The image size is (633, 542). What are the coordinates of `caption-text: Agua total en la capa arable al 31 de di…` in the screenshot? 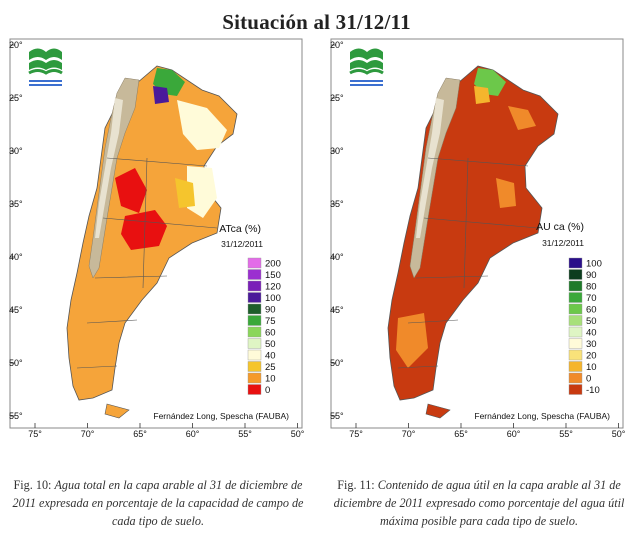 It's located at (158, 503).